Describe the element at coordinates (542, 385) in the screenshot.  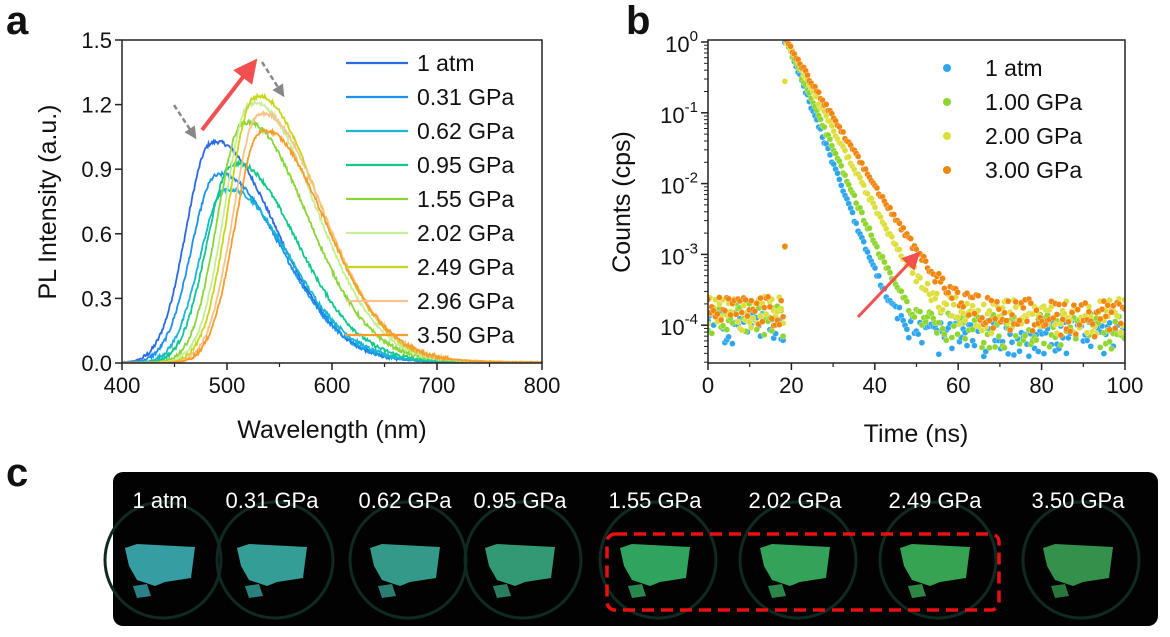
I see `x-tick-label-a: 800` at that location.